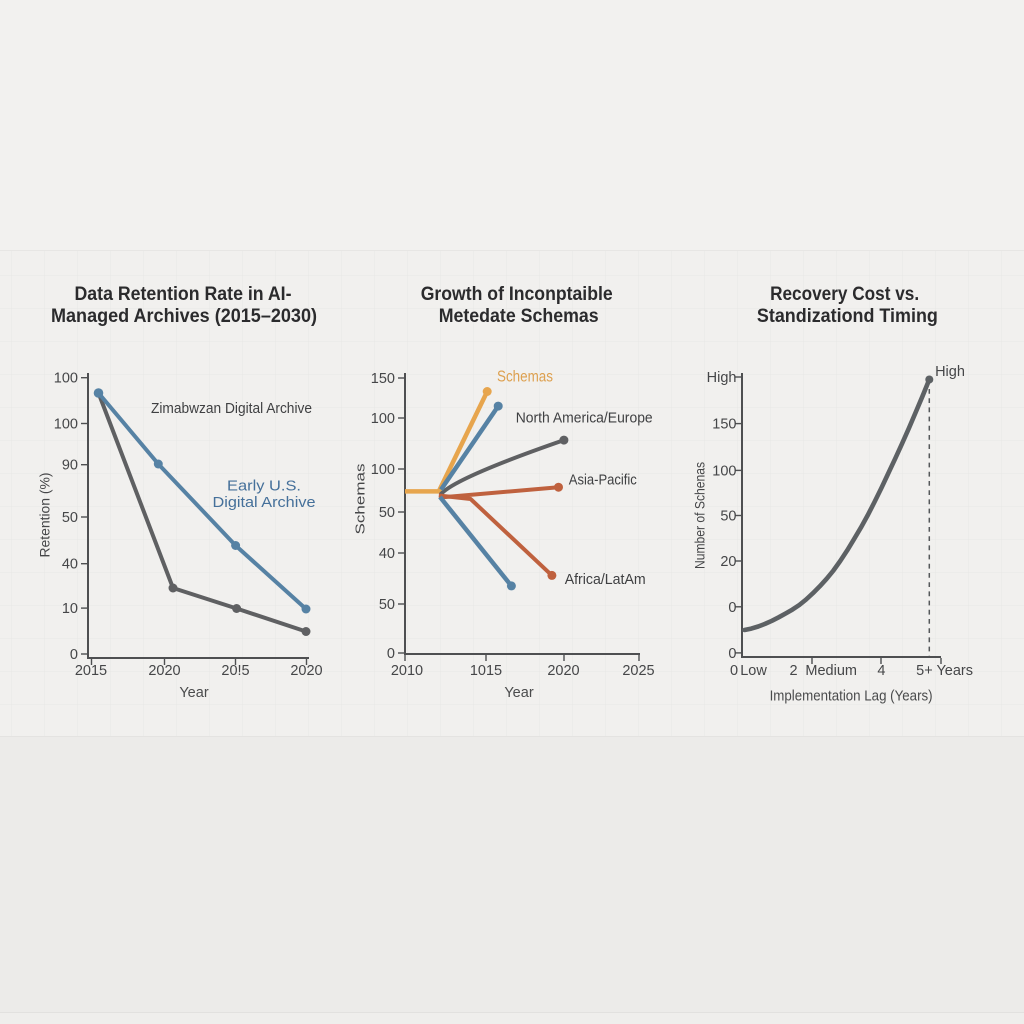 Image resolution: width=1024 pixels, height=1024 pixels. What do you see at coordinates (831, 671) in the screenshot?
I see `svg-text: Medium` at bounding box center [831, 671].